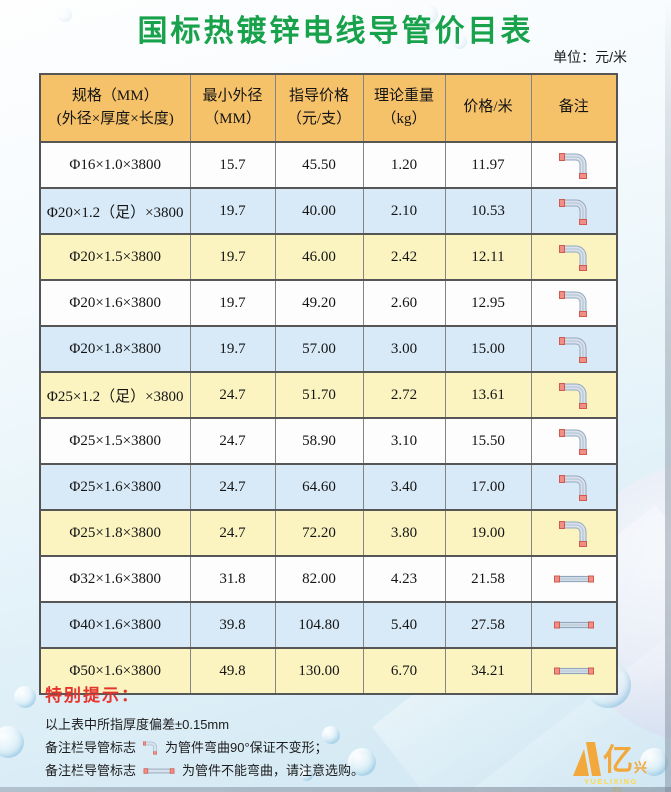 The width and height of the screenshot is (671, 792). What do you see at coordinates (488, 211) in the screenshot?
I see `price-per-meter-cell: 10.53` at bounding box center [488, 211].